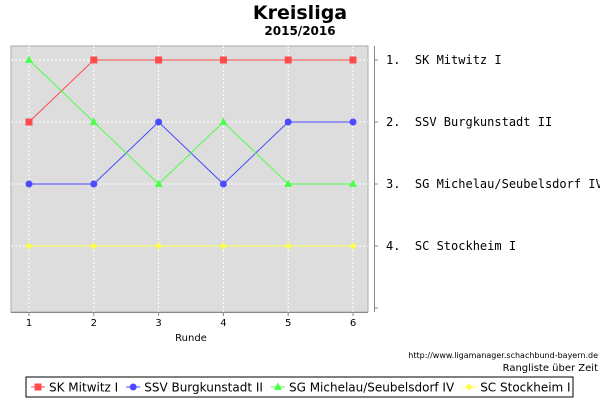 The height and width of the screenshot is (400, 600). What do you see at coordinates (493, 184) in the screenshot?
I see `rank-label: 3. SG Michelau/Seubelsdorf IV` at bounding box center [493, 184].